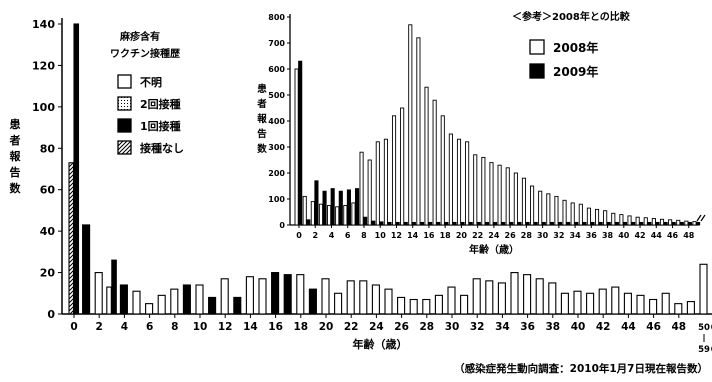  Describe the element at coordinates (282, 225) in the screenshot. I see `inset-y-tick-label: 0` at that location.